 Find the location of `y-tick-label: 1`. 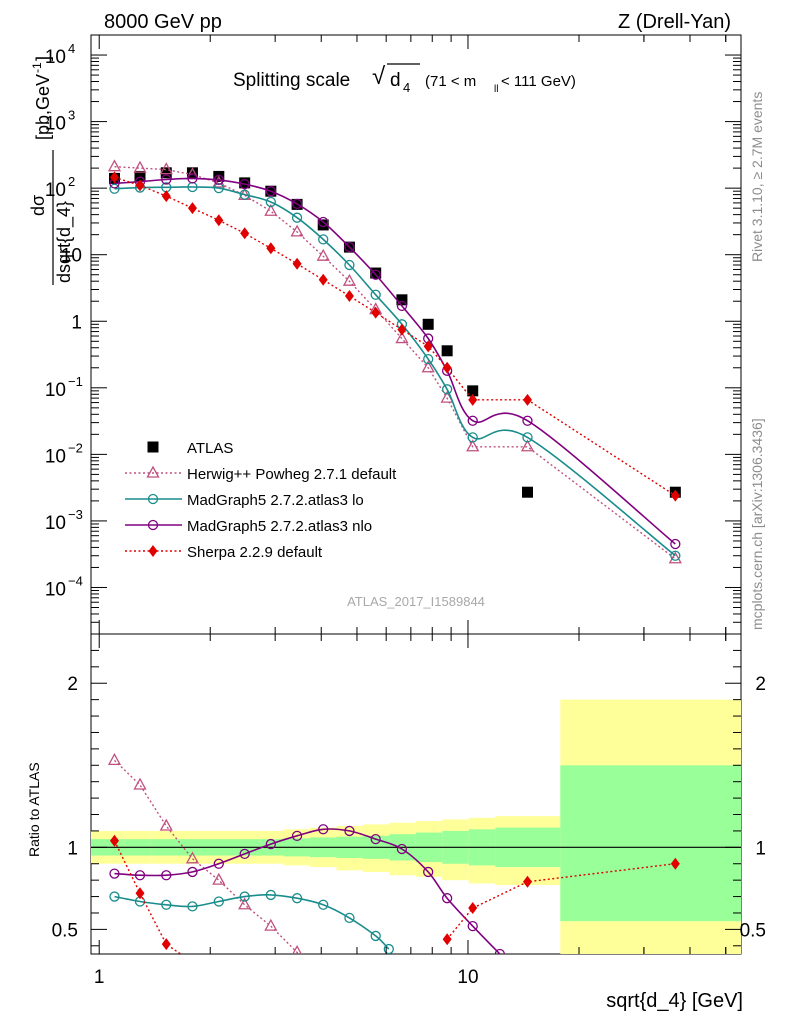

y-tick-label: 1 is located at coordinates (76, 322).